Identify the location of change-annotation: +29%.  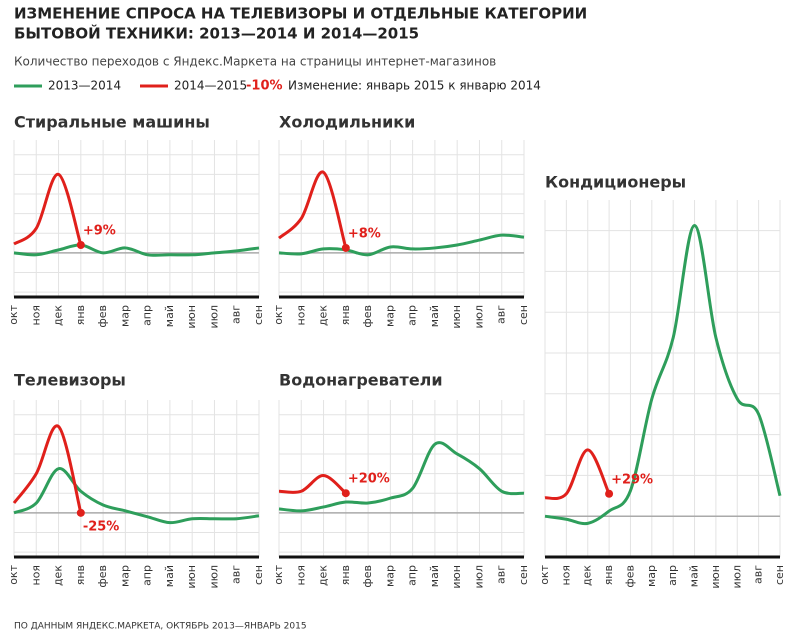
(632, 479).